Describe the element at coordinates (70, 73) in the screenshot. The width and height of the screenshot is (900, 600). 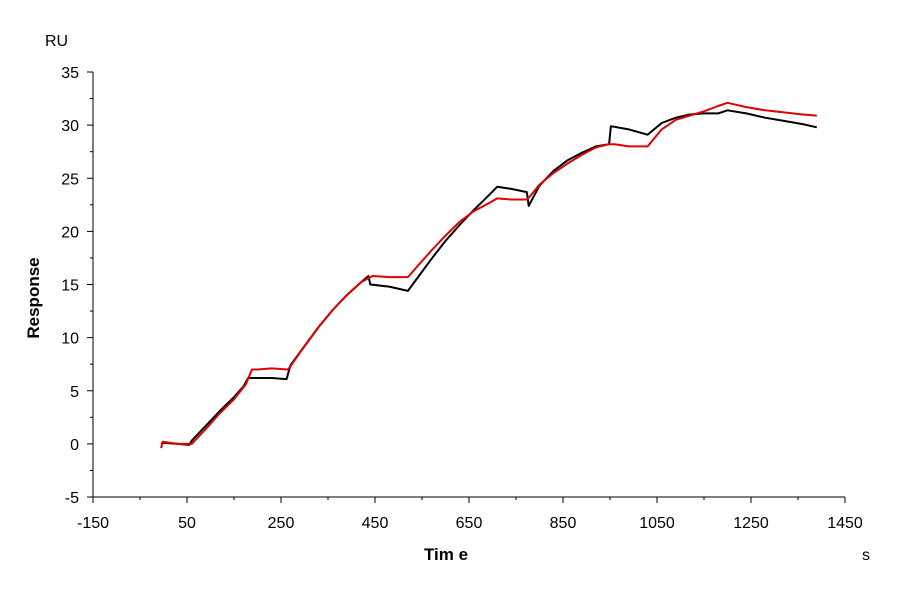
I see `y-tick-label: 35` at that location.